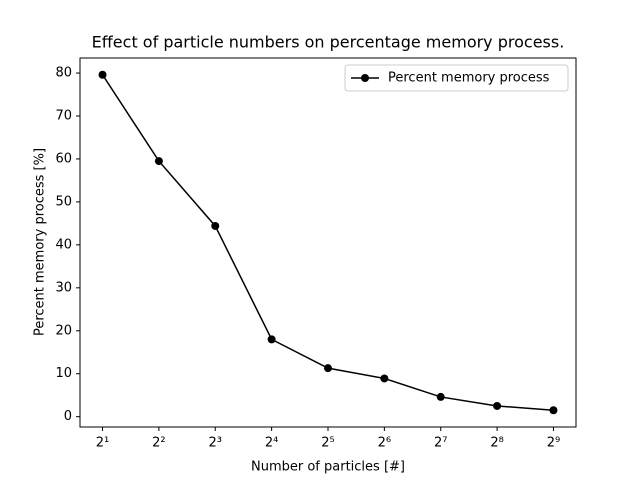 The image size is (640, 480). What do you see at coordinates (469, 78) in the screenshot?
I see `legend-label: Percent memory process` at bounding box center [469, 78].